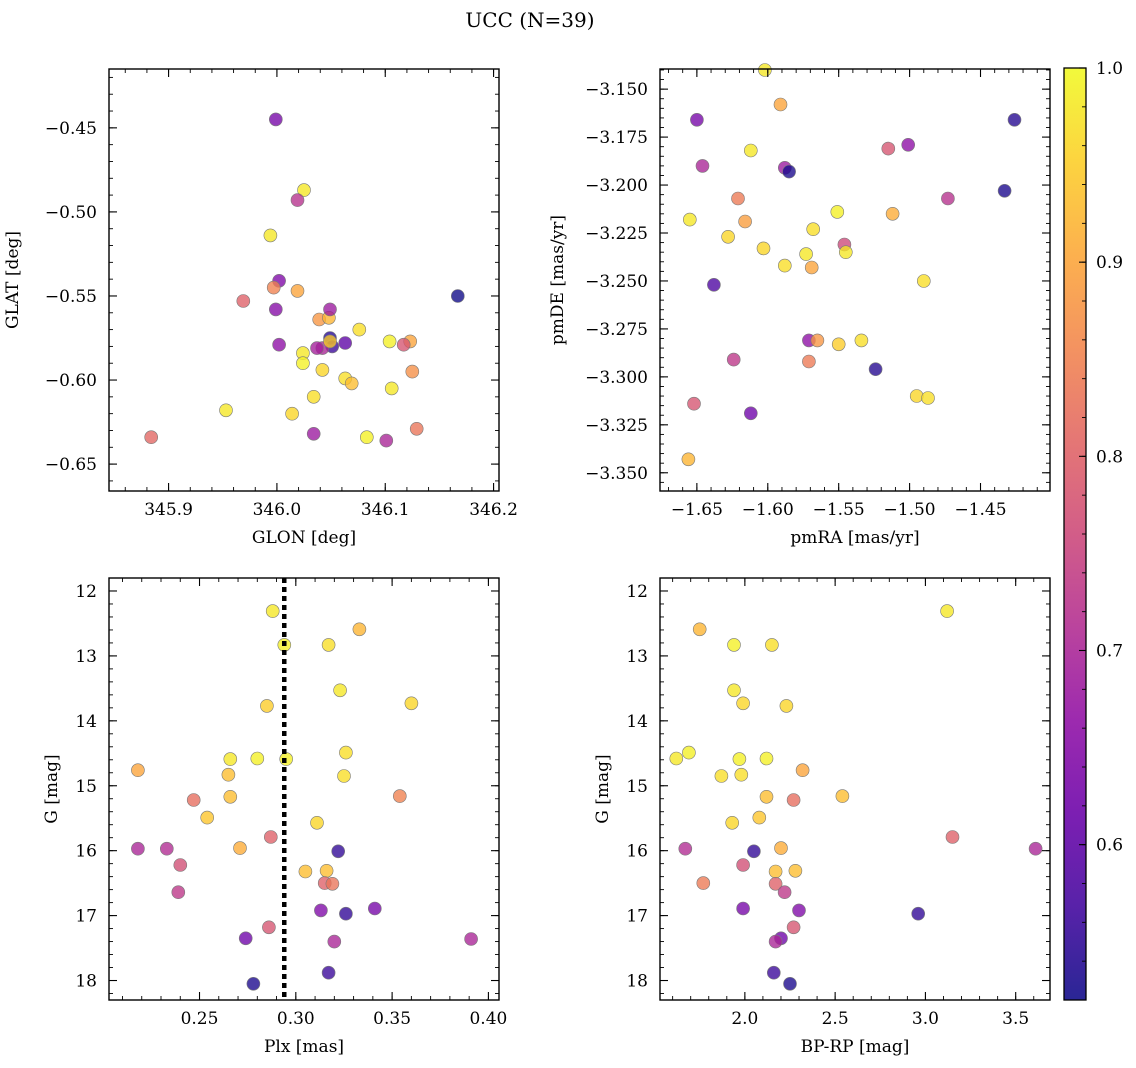 This screenshot has width=1136, height=1068. What do you see at coordinates (493, 510) in the screenshot?
I see `x-tick-label: 346.2` at bounding box center [493, 510].